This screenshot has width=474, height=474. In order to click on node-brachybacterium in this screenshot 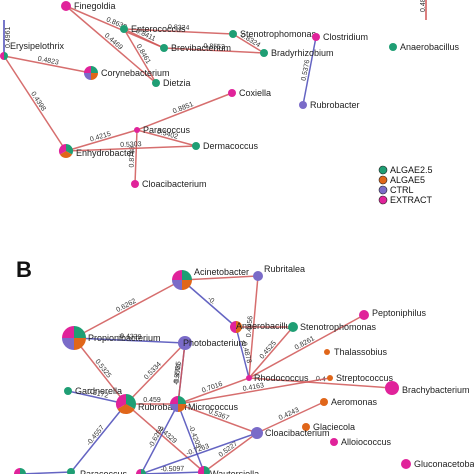, I will do `click(392, 388)`.